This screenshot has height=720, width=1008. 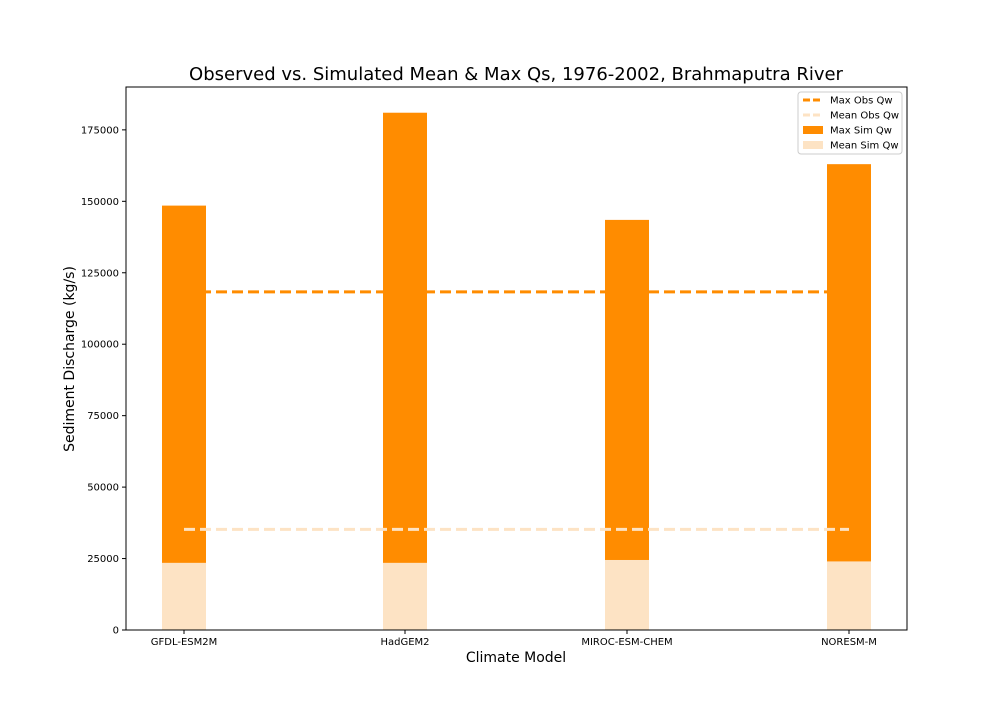 What do you see at coordinates (626, 642) in the screenshot?
I see `x-tick-label: MIROC-ESM-CHEM` at bounding box center [626, 642].